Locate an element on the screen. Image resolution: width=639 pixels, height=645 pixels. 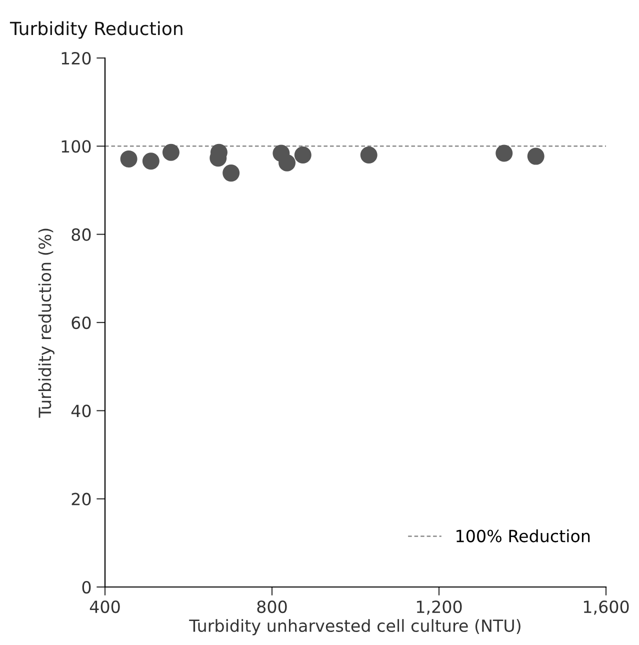
y-tick-label: 0 is located at coordinates (86, 587).